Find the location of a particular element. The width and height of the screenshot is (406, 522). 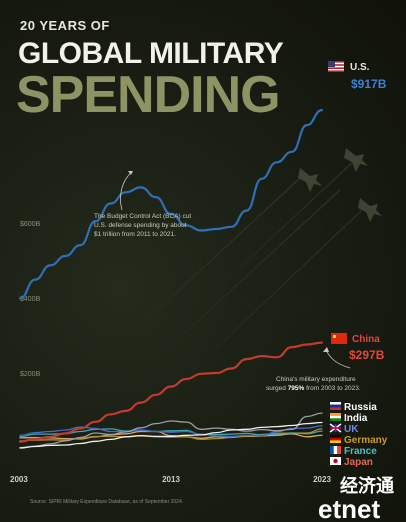

series-line-china is located at coordinates (171, 392).